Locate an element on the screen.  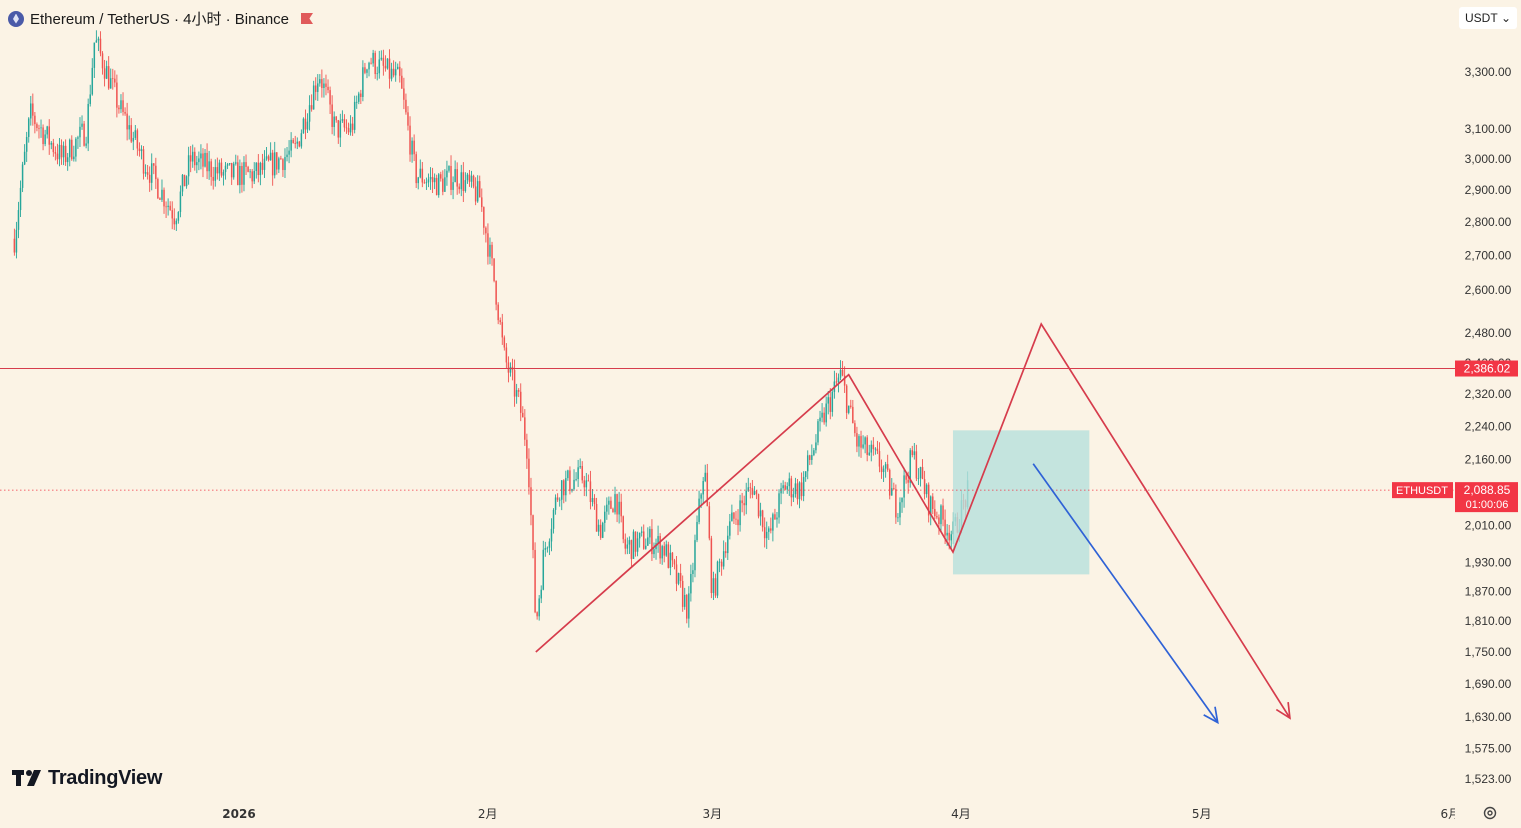
price-axis-bg is located at coordinates (1488, 414).